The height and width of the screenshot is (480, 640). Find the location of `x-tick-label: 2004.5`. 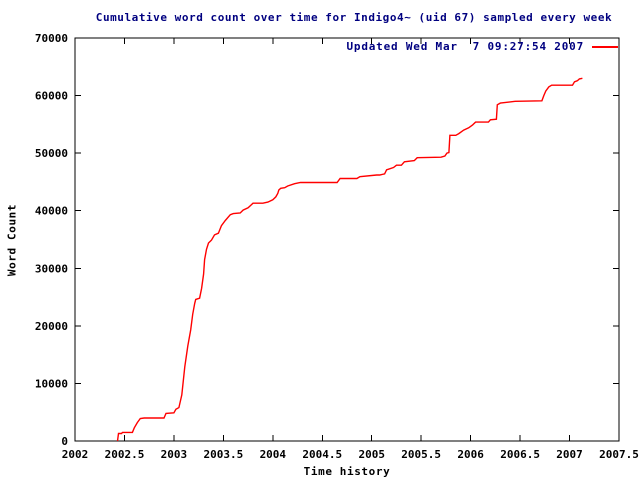

x-tick-label: 2004.5 is located at coordinates (322, 454).